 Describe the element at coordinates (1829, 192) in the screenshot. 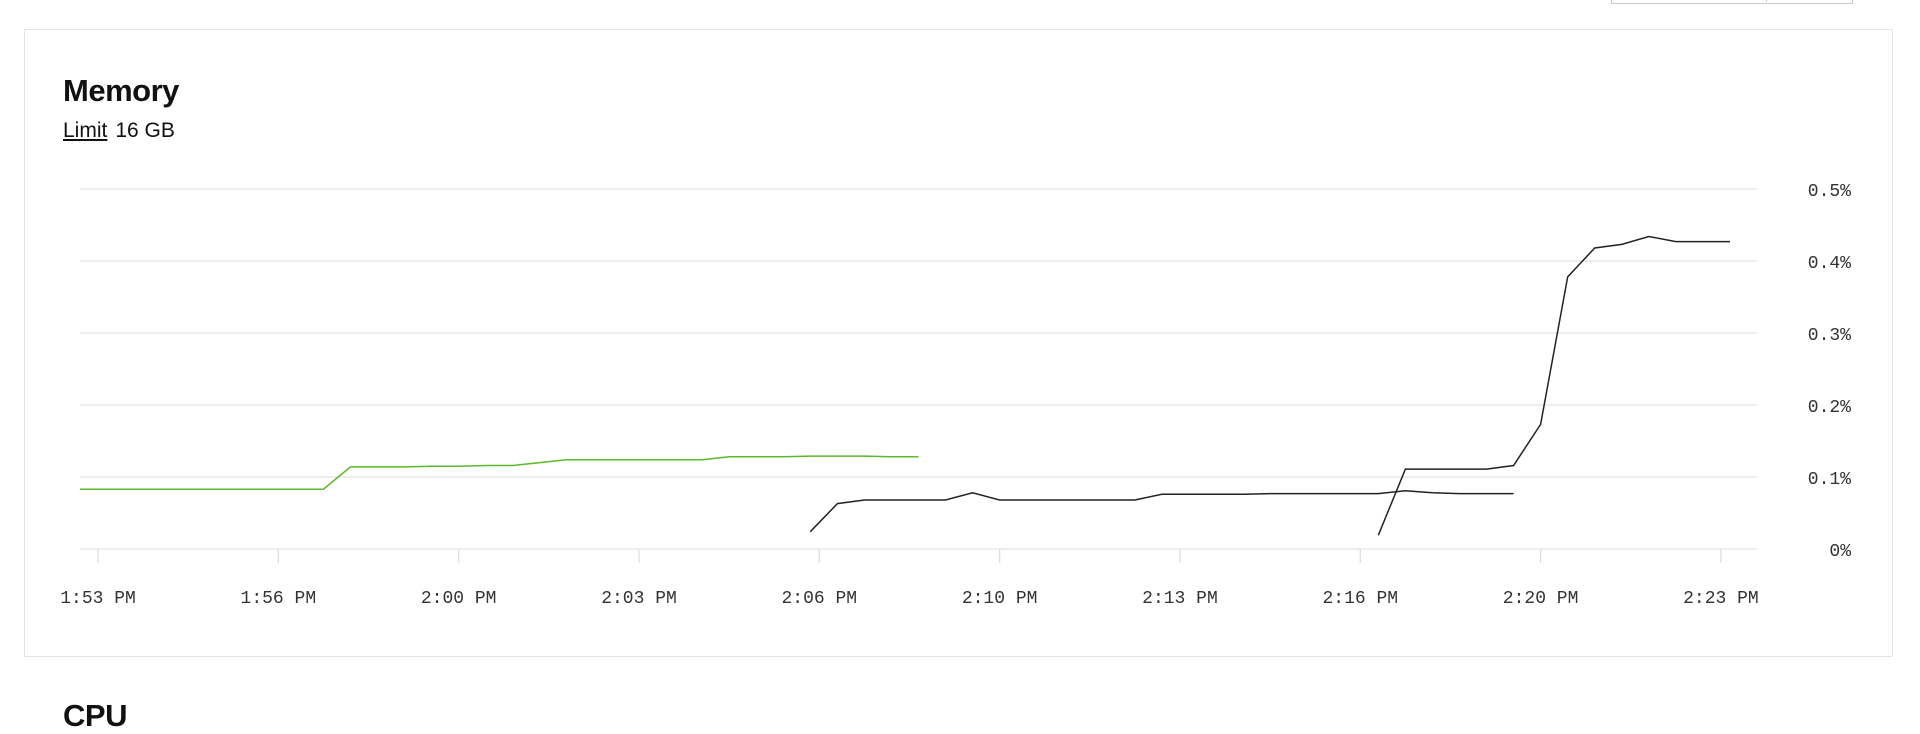

I see `y-tick-label: 0.5%` at that location.